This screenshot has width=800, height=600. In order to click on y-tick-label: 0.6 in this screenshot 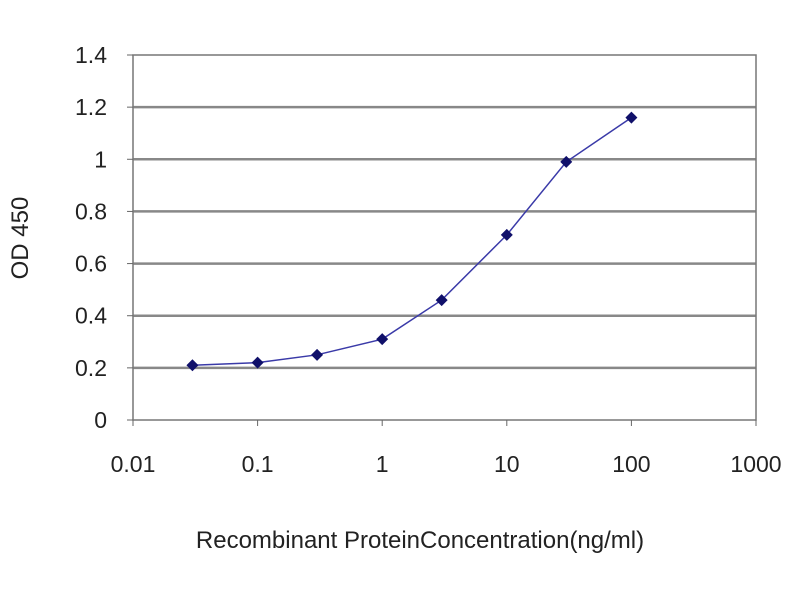, I will do `click(91, 264)`.